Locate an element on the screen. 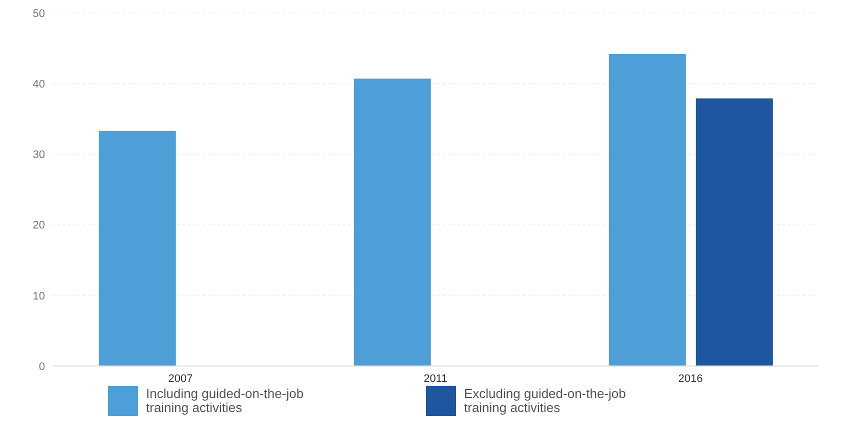  y-tick-label: 0 is located at coordinates (41, 366).